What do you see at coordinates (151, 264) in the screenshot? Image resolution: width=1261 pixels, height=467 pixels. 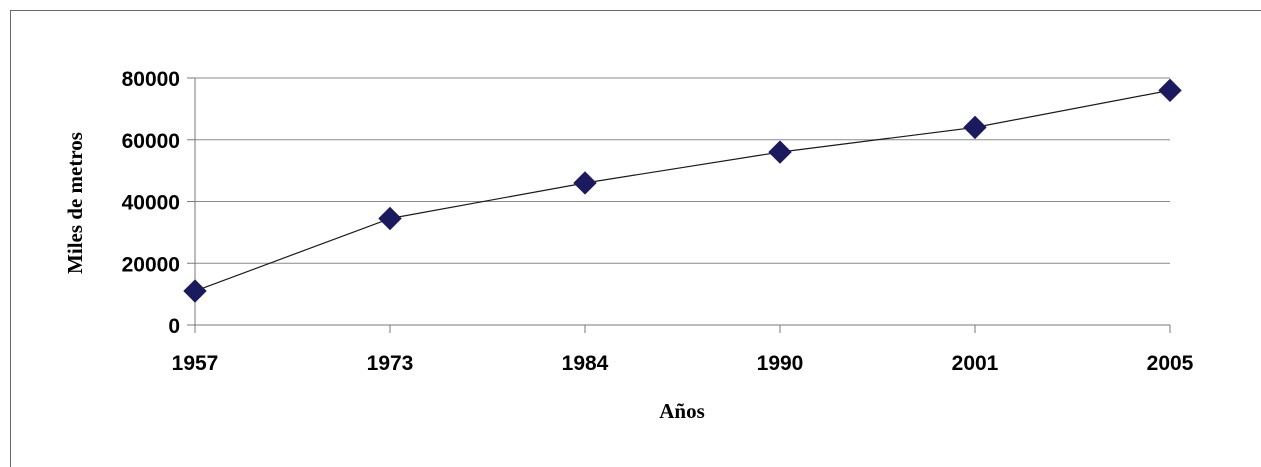 I see `y-tick-label: 20000` at bounding box center [151, 264].